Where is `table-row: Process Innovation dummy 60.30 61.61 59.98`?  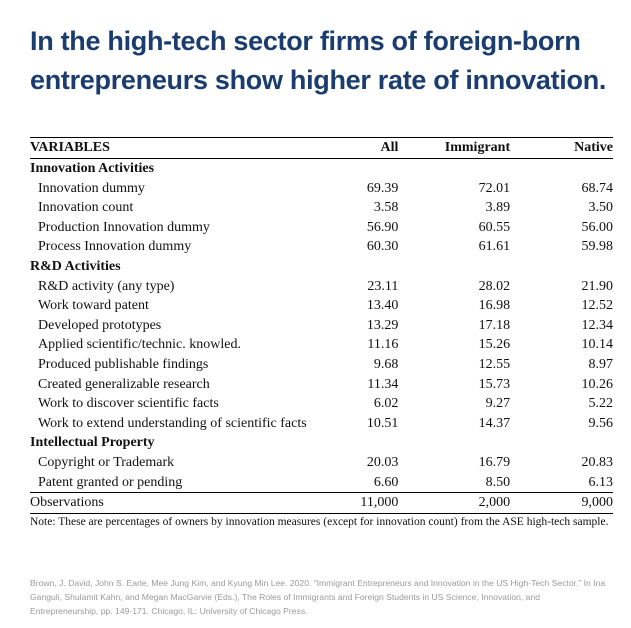
table-row: Process Innovation dummy 60.30 61.61 59.98 is located at coordinates (321, 247).